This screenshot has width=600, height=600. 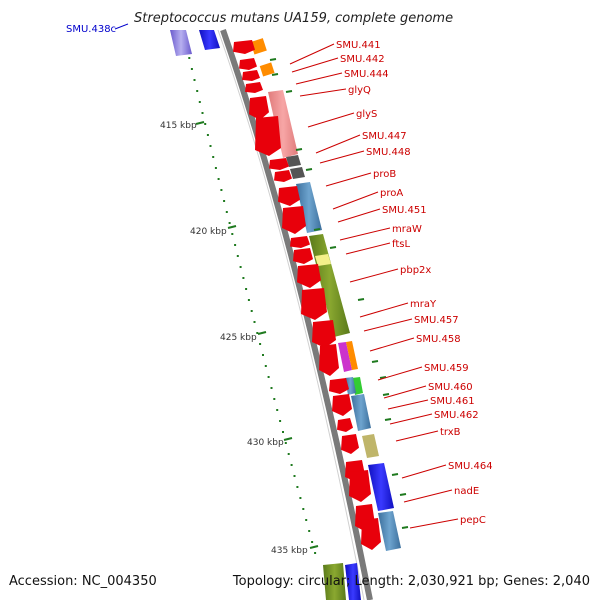 I want to click on scale-label: 430 kbp, so click(x=265, y=443).